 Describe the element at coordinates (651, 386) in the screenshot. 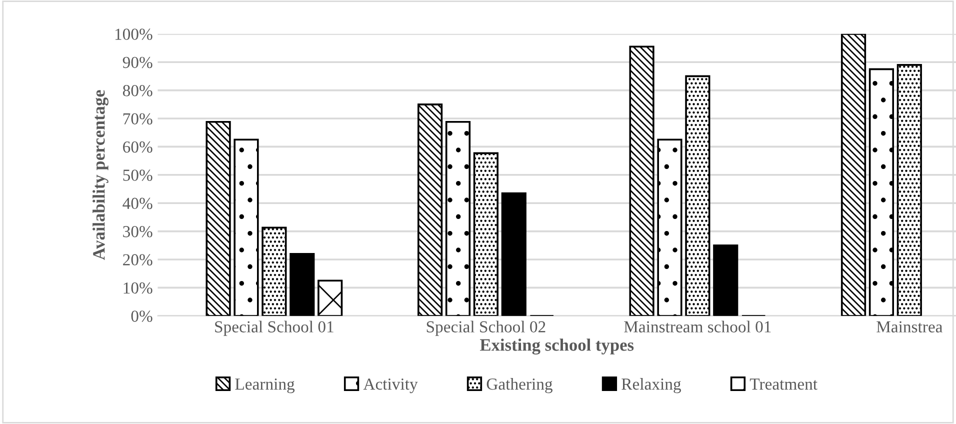

I see `legend-label: Relaxing` at that location.